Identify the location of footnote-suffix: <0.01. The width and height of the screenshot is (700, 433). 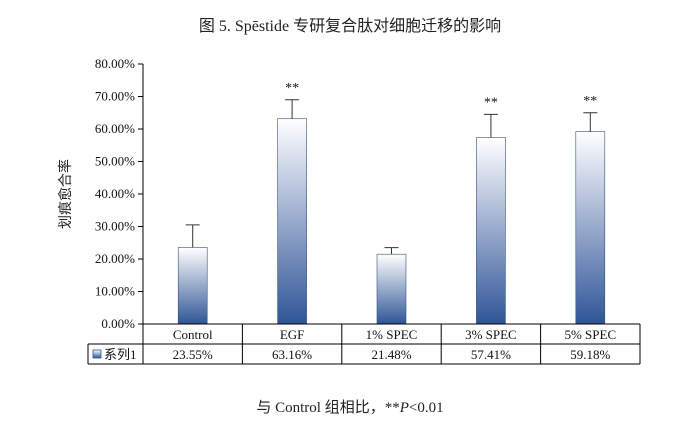
(426, 408).